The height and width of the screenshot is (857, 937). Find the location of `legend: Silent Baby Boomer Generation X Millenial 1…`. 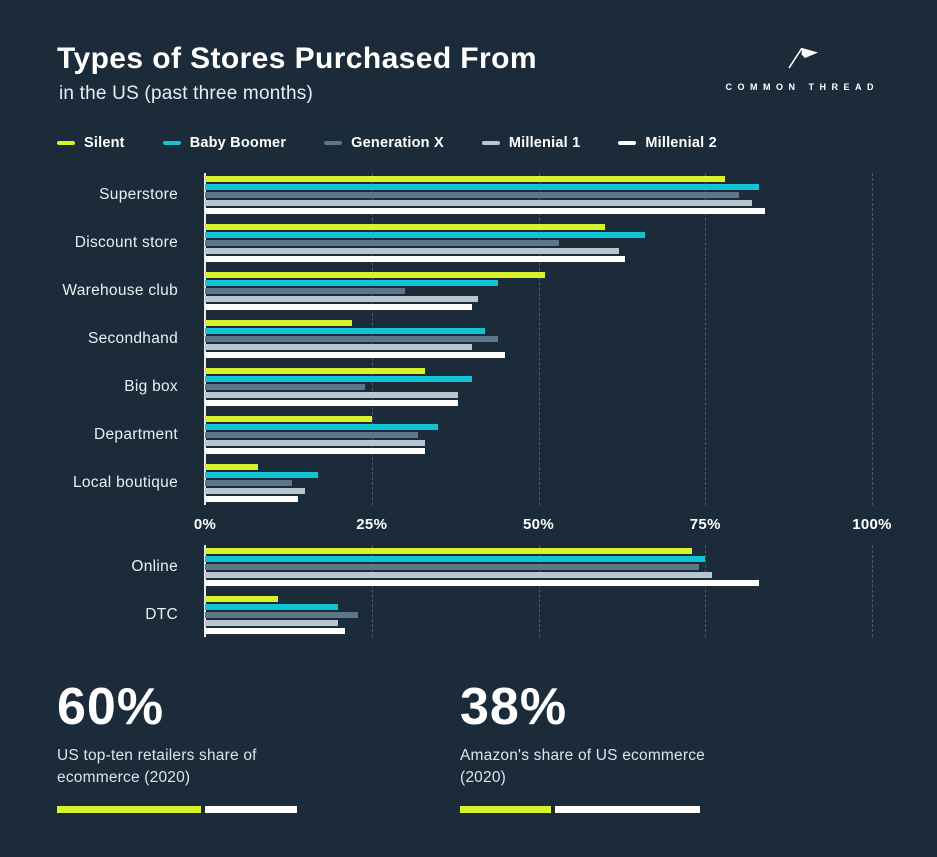

legend: Silent Baby Boomer Generation X Millenial 1… is located at coordinates (497, 143).